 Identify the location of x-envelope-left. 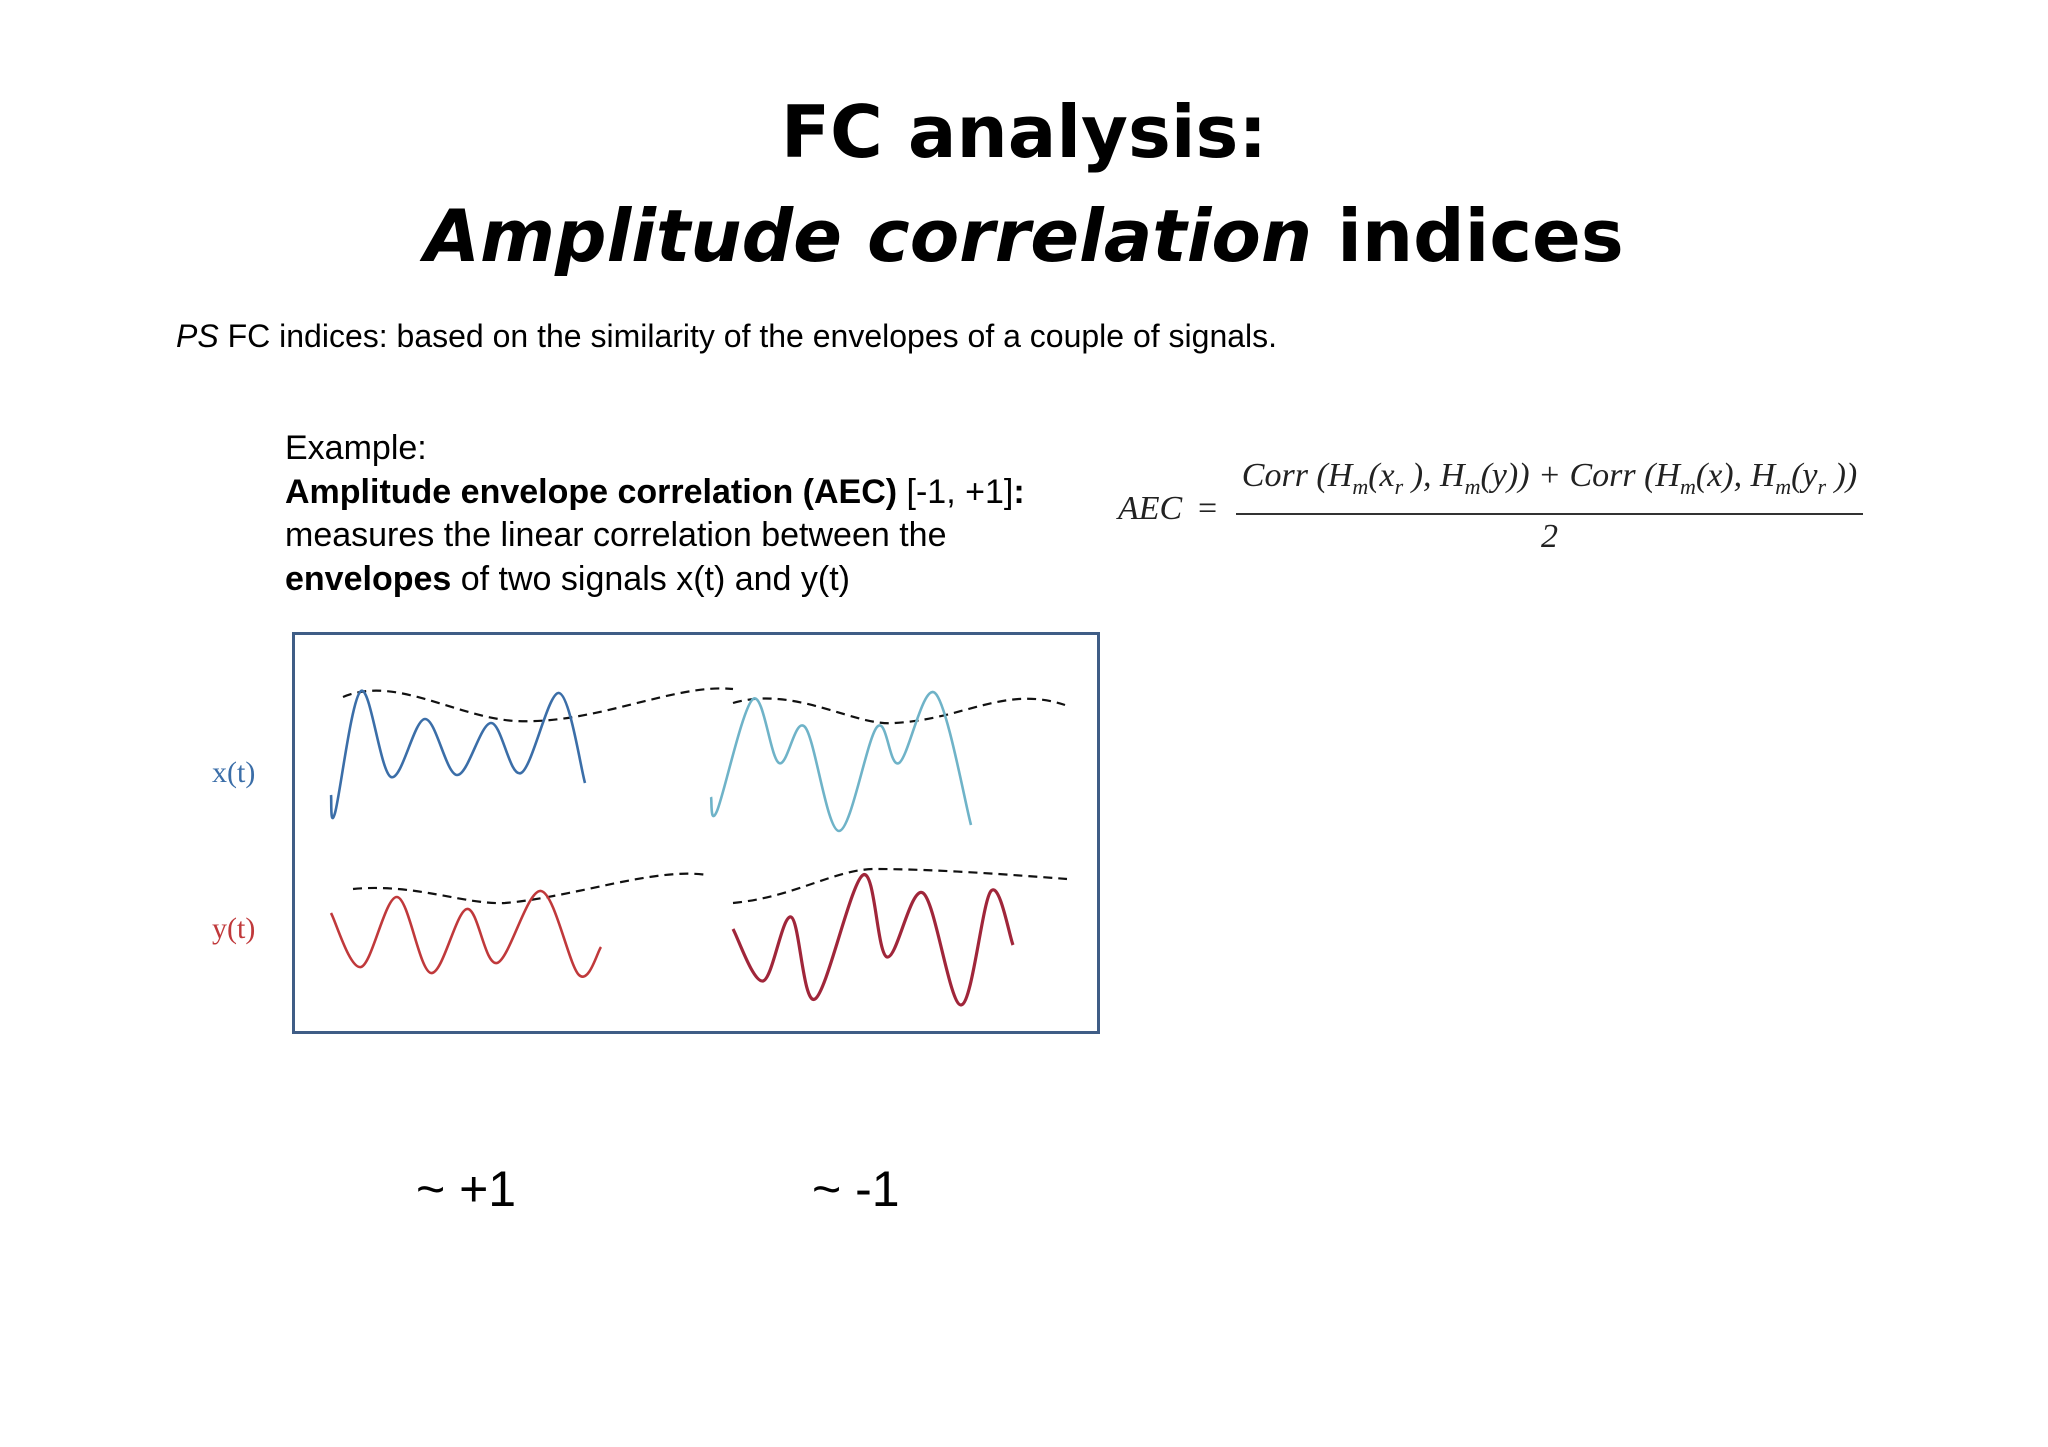
(538, 705).